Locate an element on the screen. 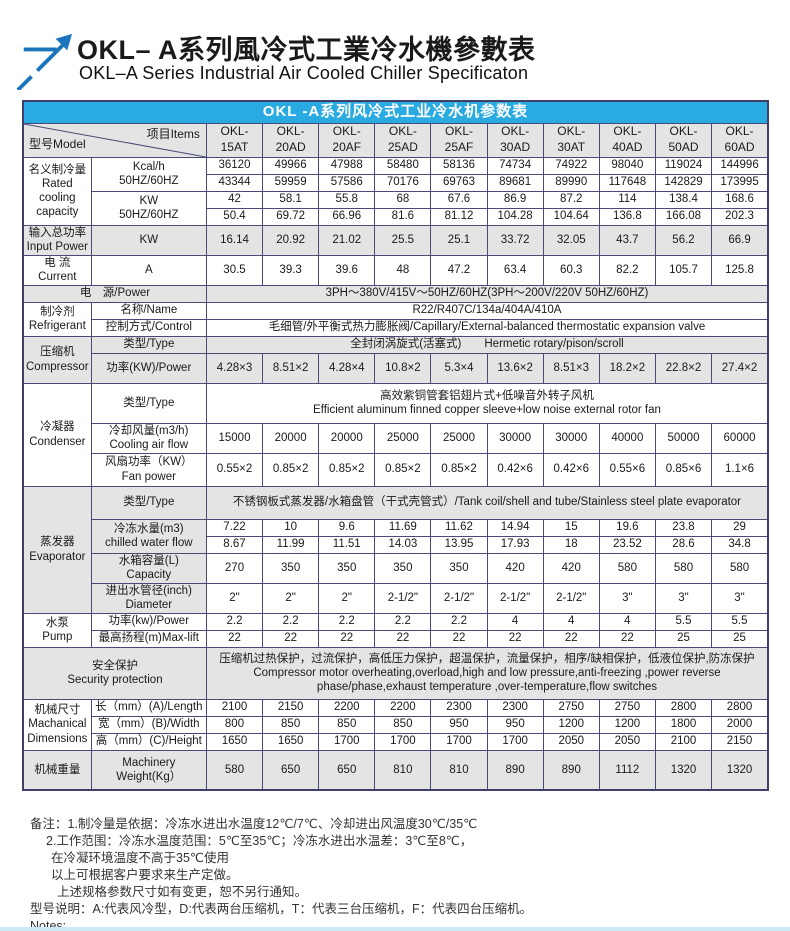  value-cell: 168.6 is located at coordinates (740, 199).